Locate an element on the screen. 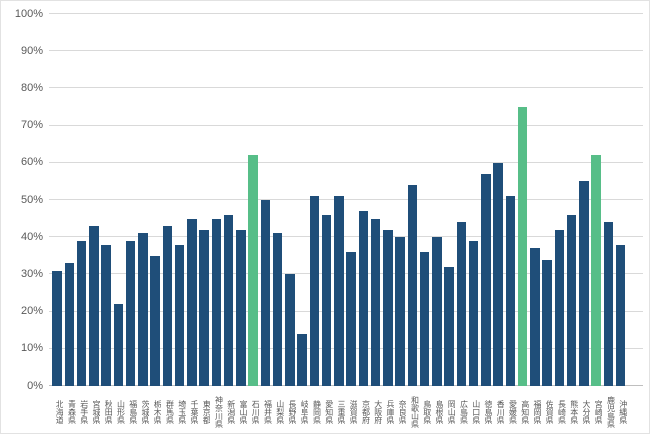  bar-群馬県 is located at coordinates (167, 306).